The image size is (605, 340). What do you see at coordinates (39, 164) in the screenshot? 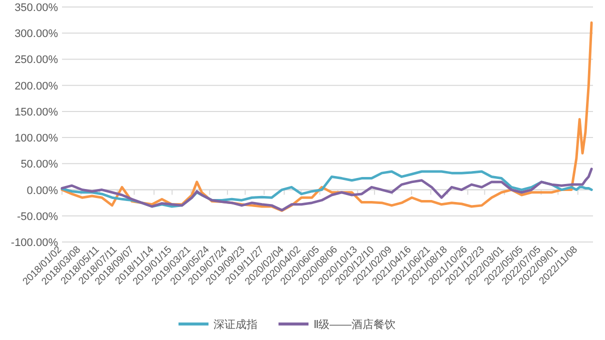
I see `y-tick-label: 50.00%` at bounding box center [39, 164].